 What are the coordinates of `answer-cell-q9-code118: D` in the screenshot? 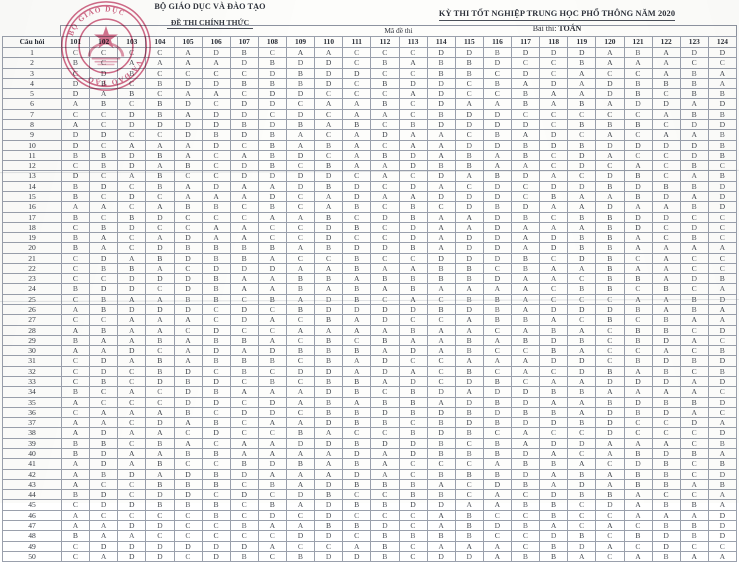 It's located at (554, 135).